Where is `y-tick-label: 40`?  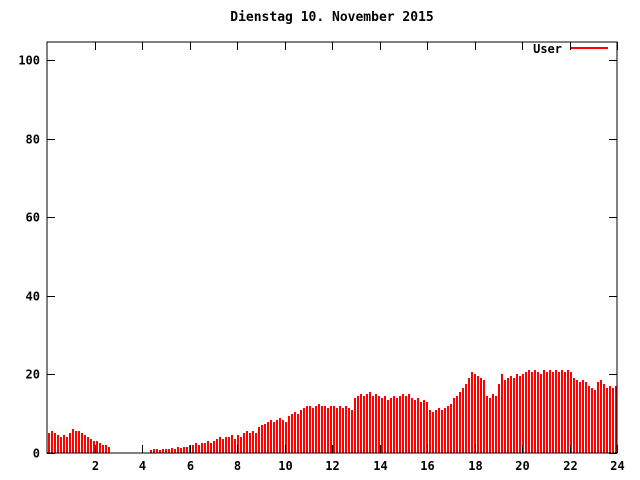 y-tick-label: 40 is located at coordinates (33, 297).